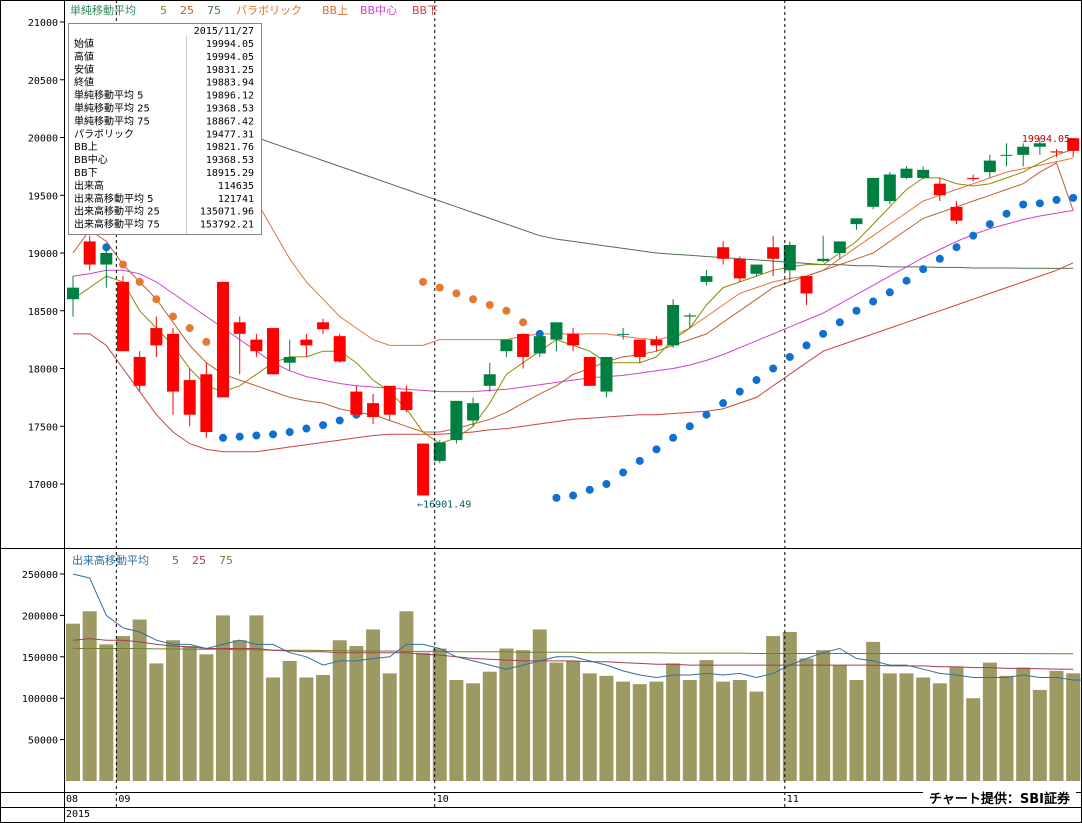  I want to click on y-tick-label: 18500, so click(43, 312).